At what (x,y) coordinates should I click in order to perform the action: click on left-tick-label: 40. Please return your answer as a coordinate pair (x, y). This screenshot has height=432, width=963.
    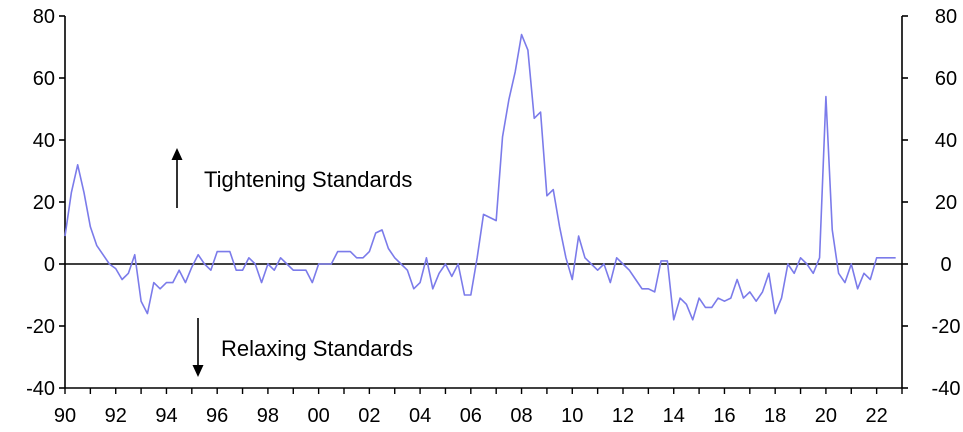
    Looking at the image, I should click on (44, 141).